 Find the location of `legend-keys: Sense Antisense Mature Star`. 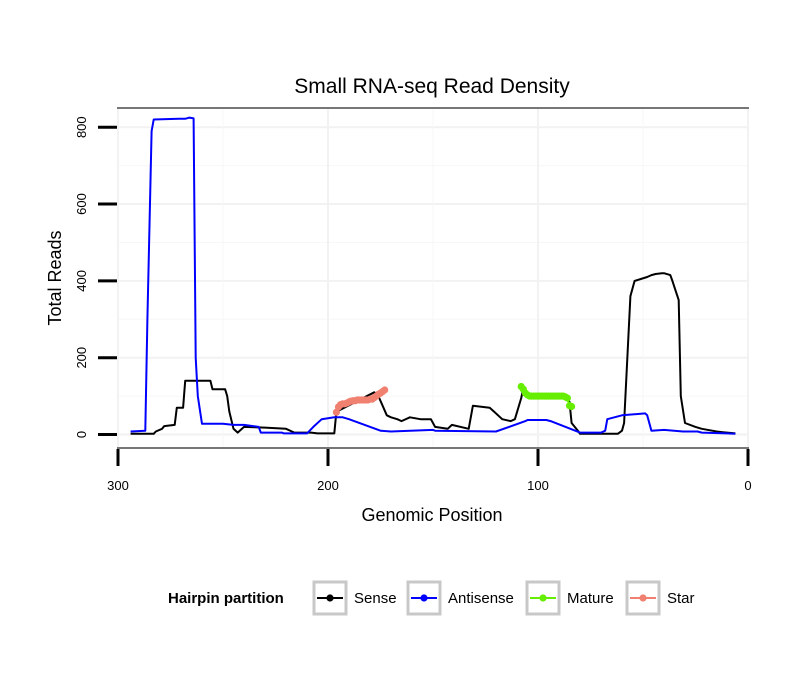

legend-keys: Sense Antisense Mature Star is located at coordinates (503, 598).